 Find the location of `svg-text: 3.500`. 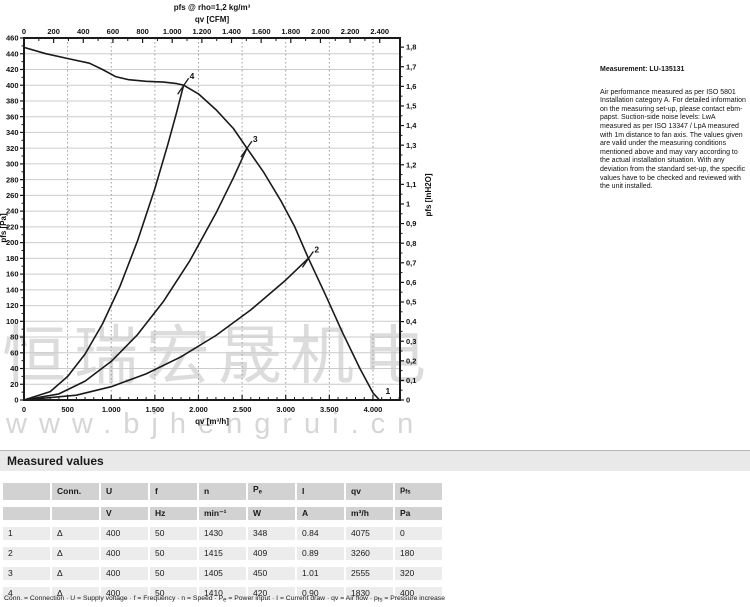

svg-text: 3.500 is located at coordinates (329, 409).